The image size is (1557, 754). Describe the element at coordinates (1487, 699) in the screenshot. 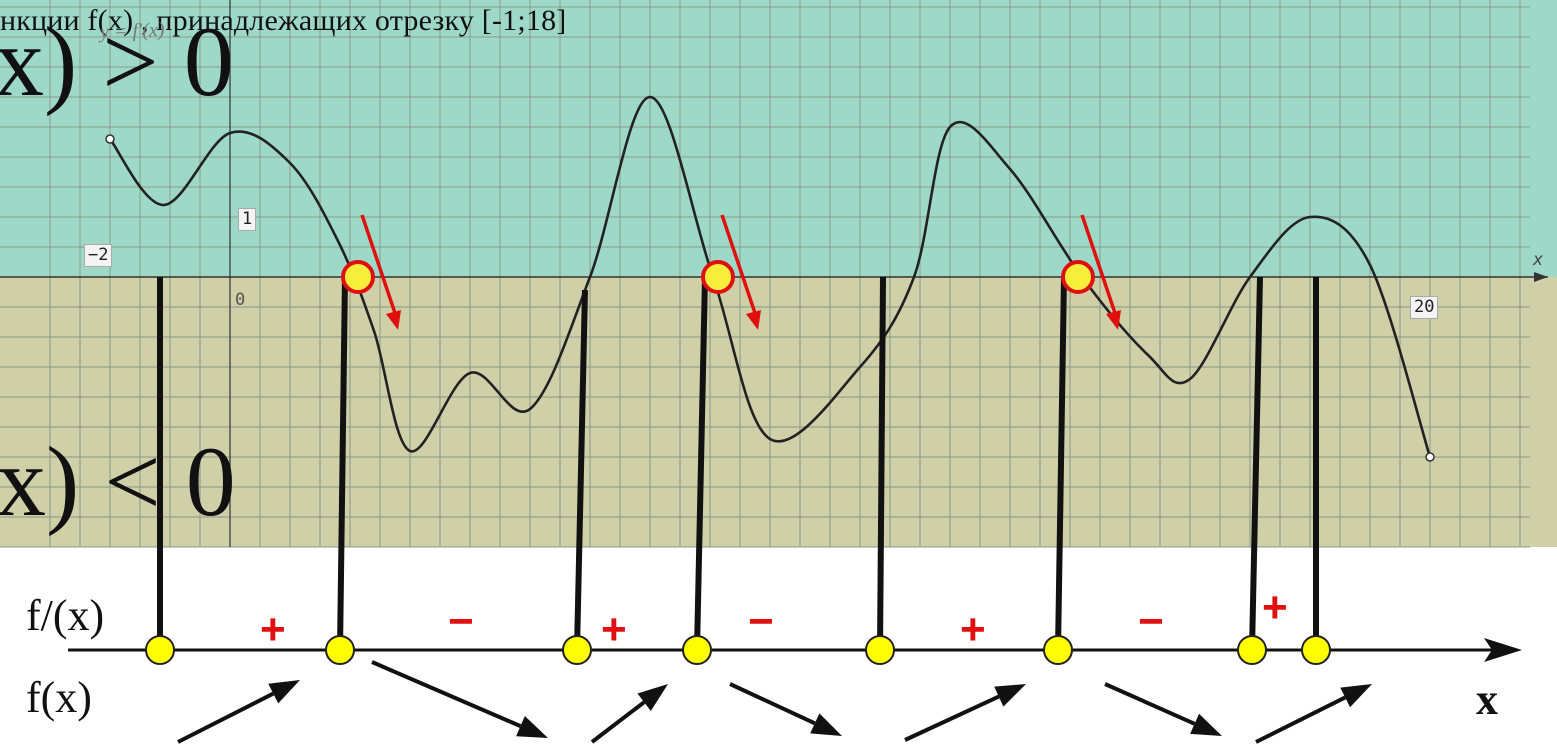

I see `number-line-x-label: x` at that location.